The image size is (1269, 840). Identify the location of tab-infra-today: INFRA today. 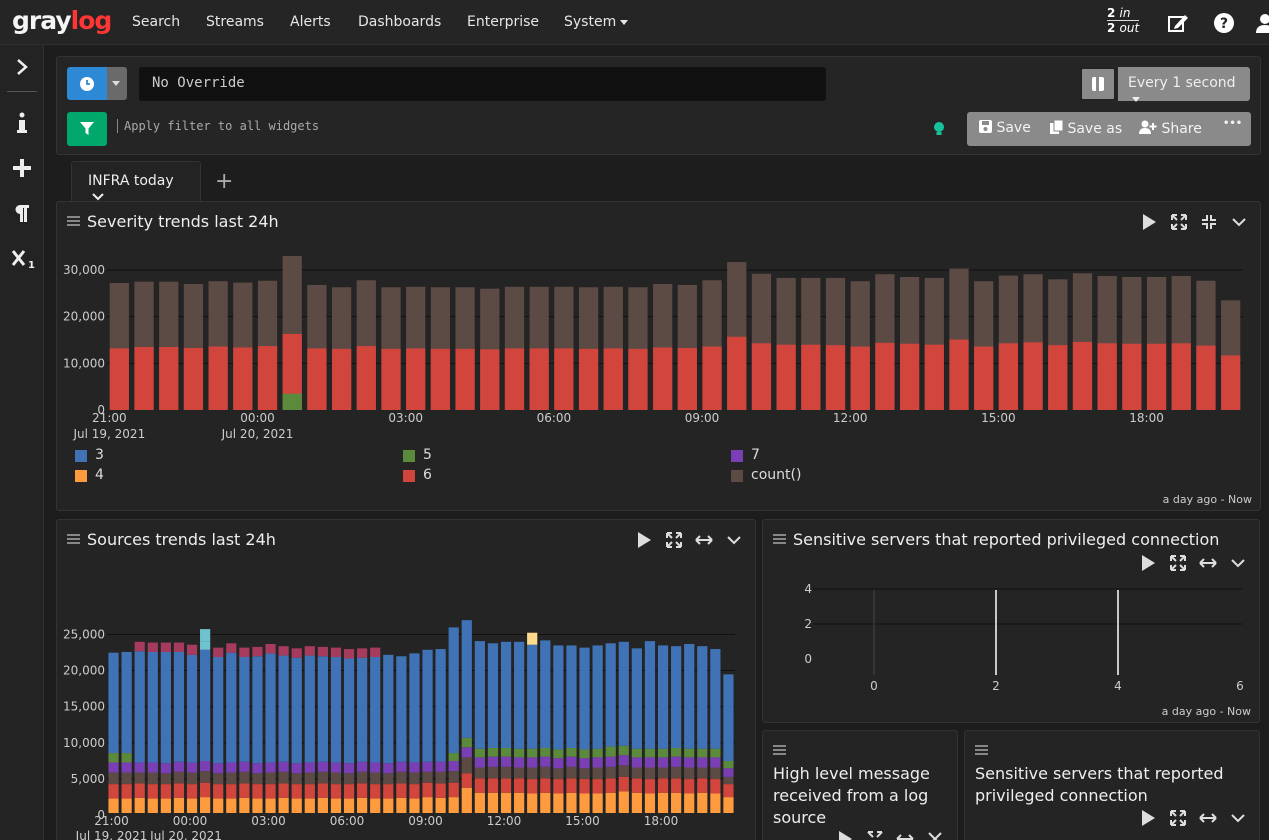
(136, 181).